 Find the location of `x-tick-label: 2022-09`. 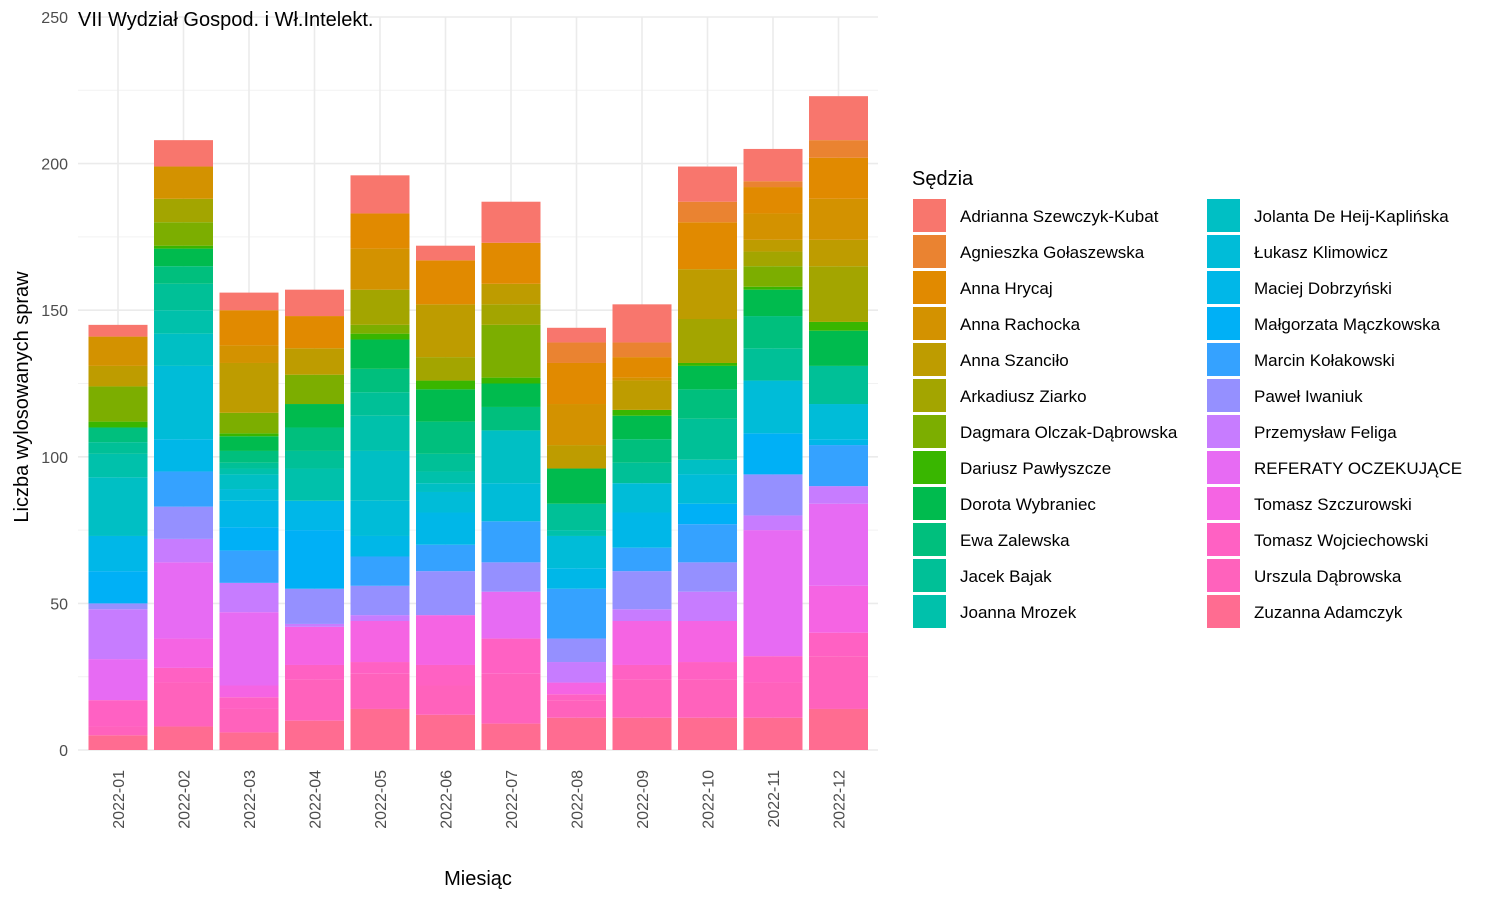

x-tick-label: 2022-09 is located at coordinates (643, 799).